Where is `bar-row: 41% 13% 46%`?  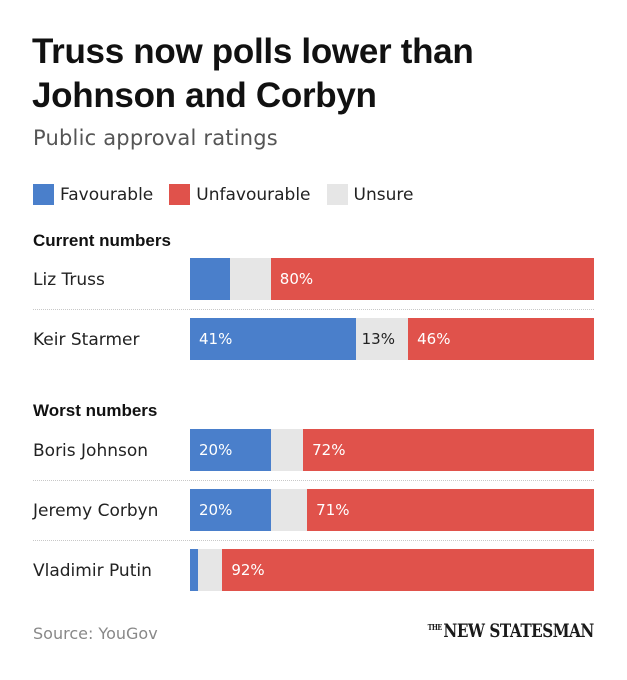 bar-row: 41% 13% 46% is located at coordinates (392, 339).